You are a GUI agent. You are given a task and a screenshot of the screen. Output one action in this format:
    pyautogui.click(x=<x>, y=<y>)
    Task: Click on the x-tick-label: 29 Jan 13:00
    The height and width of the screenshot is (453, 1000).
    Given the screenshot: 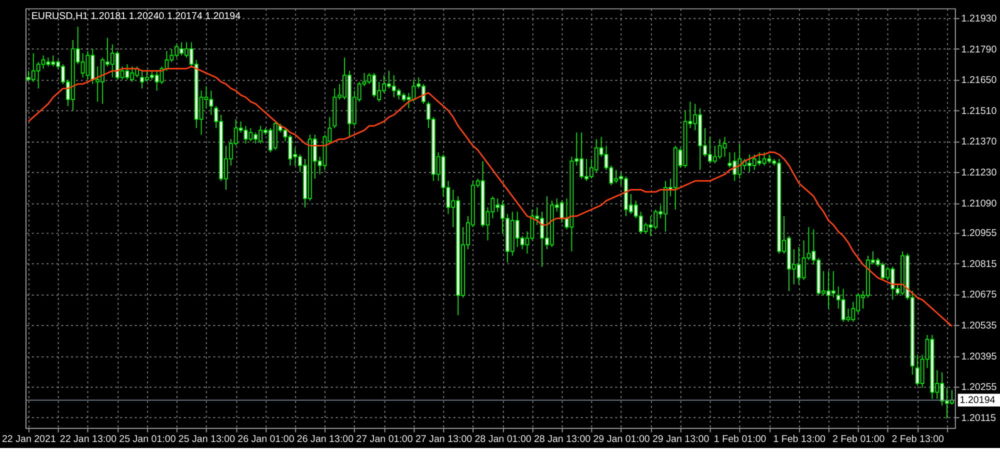 What is the action you would take?
    pyautogui.click(x=681, y=440)
    